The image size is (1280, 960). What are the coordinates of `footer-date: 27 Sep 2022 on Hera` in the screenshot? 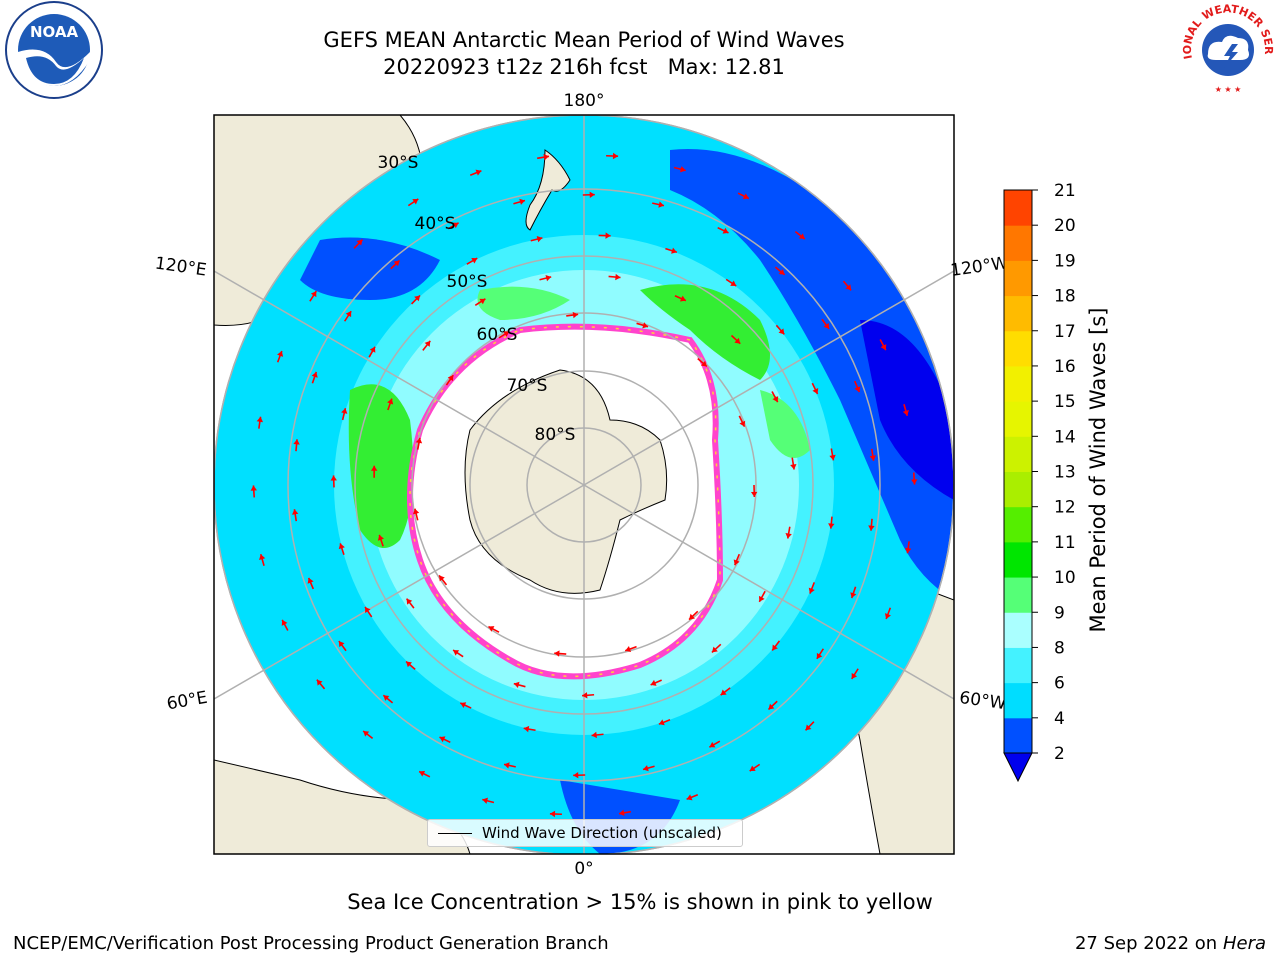 It's located at (1170, 943).